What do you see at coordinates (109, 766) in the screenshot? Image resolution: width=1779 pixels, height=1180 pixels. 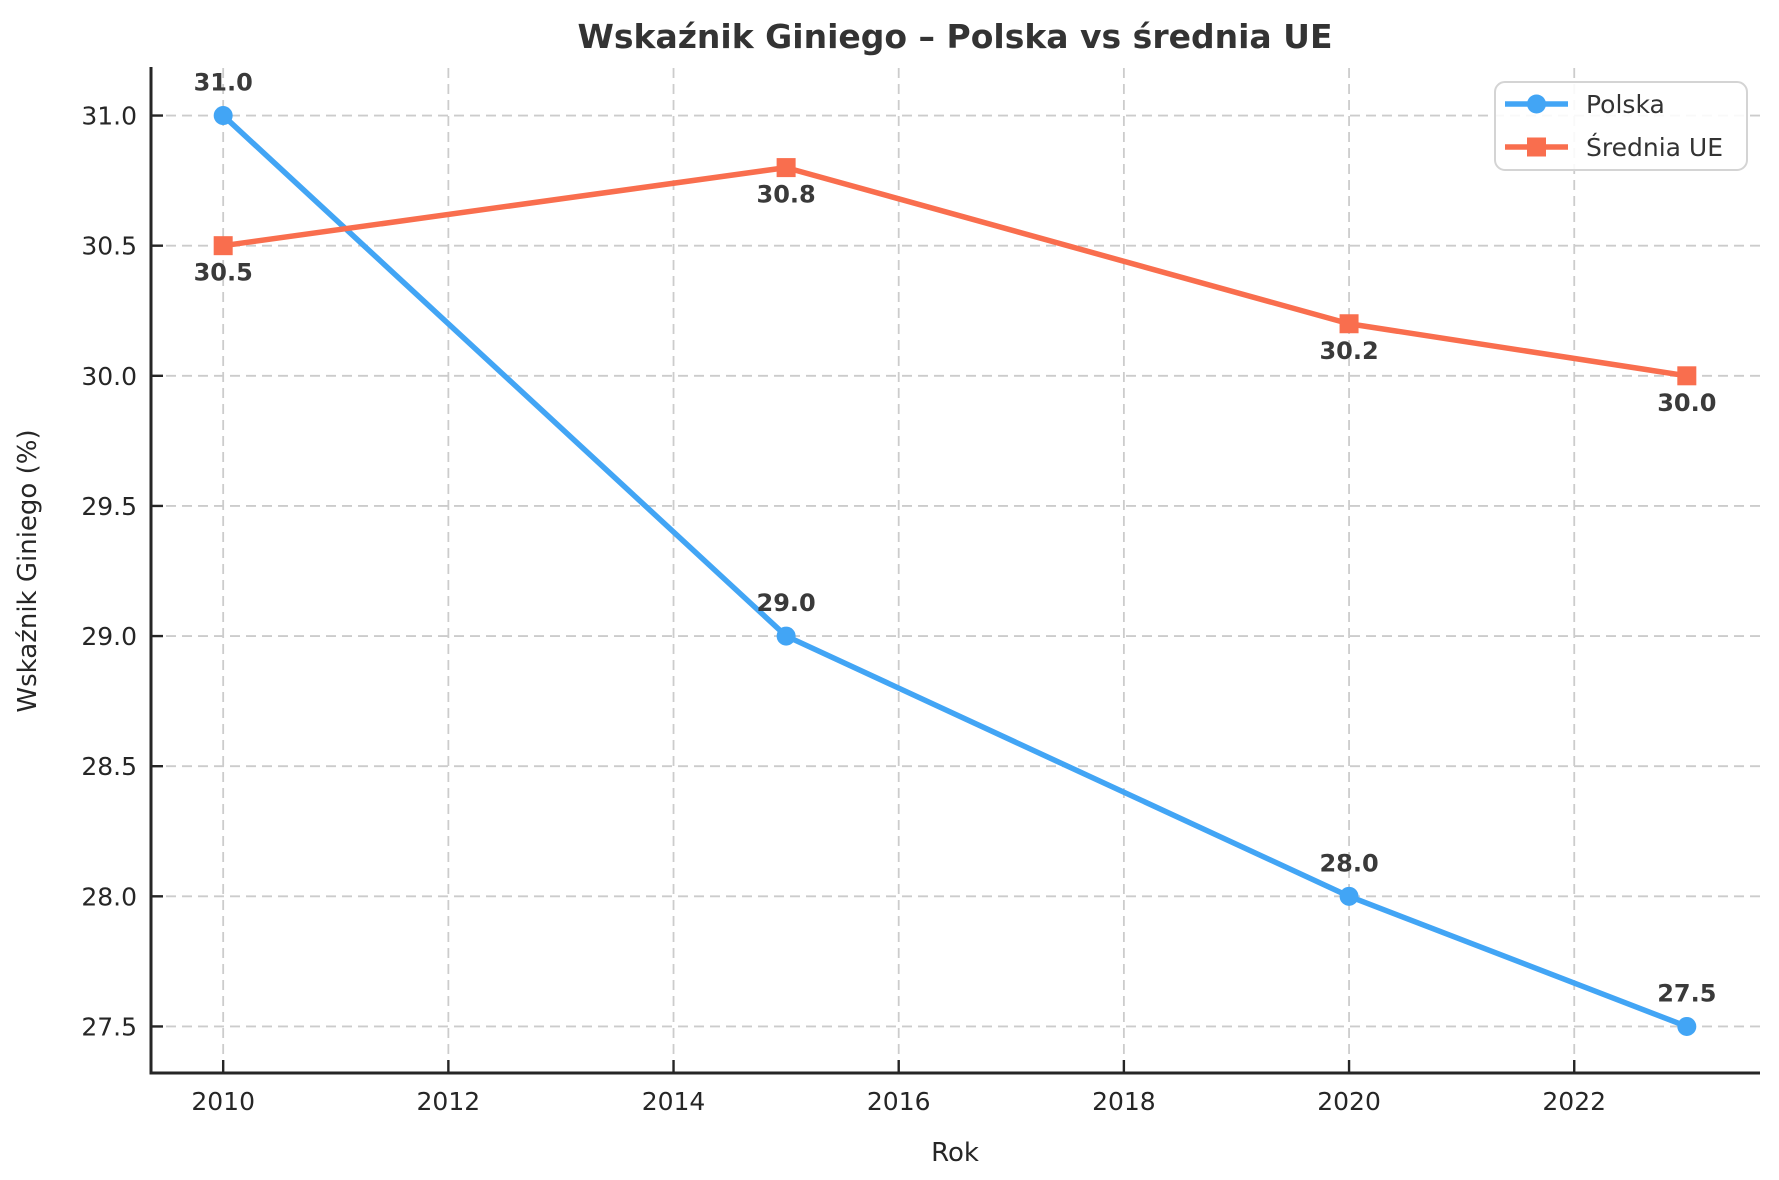 I see `y-tick-label-28.5: 28.5` at bounding box center [109, 766].